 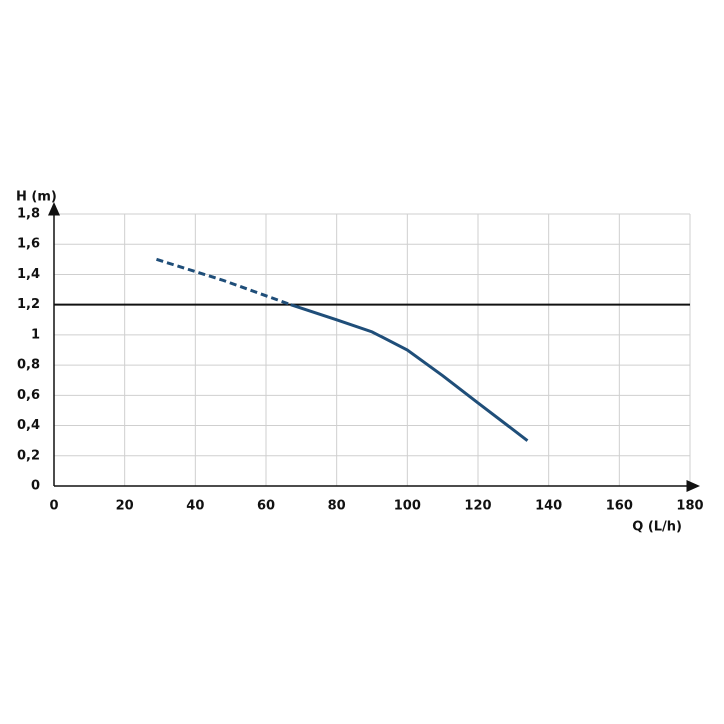 What do you see at coordinates (35, 486) in the screenshot?
I see `y-tick-label: 0` at bounding box center [35, 486].